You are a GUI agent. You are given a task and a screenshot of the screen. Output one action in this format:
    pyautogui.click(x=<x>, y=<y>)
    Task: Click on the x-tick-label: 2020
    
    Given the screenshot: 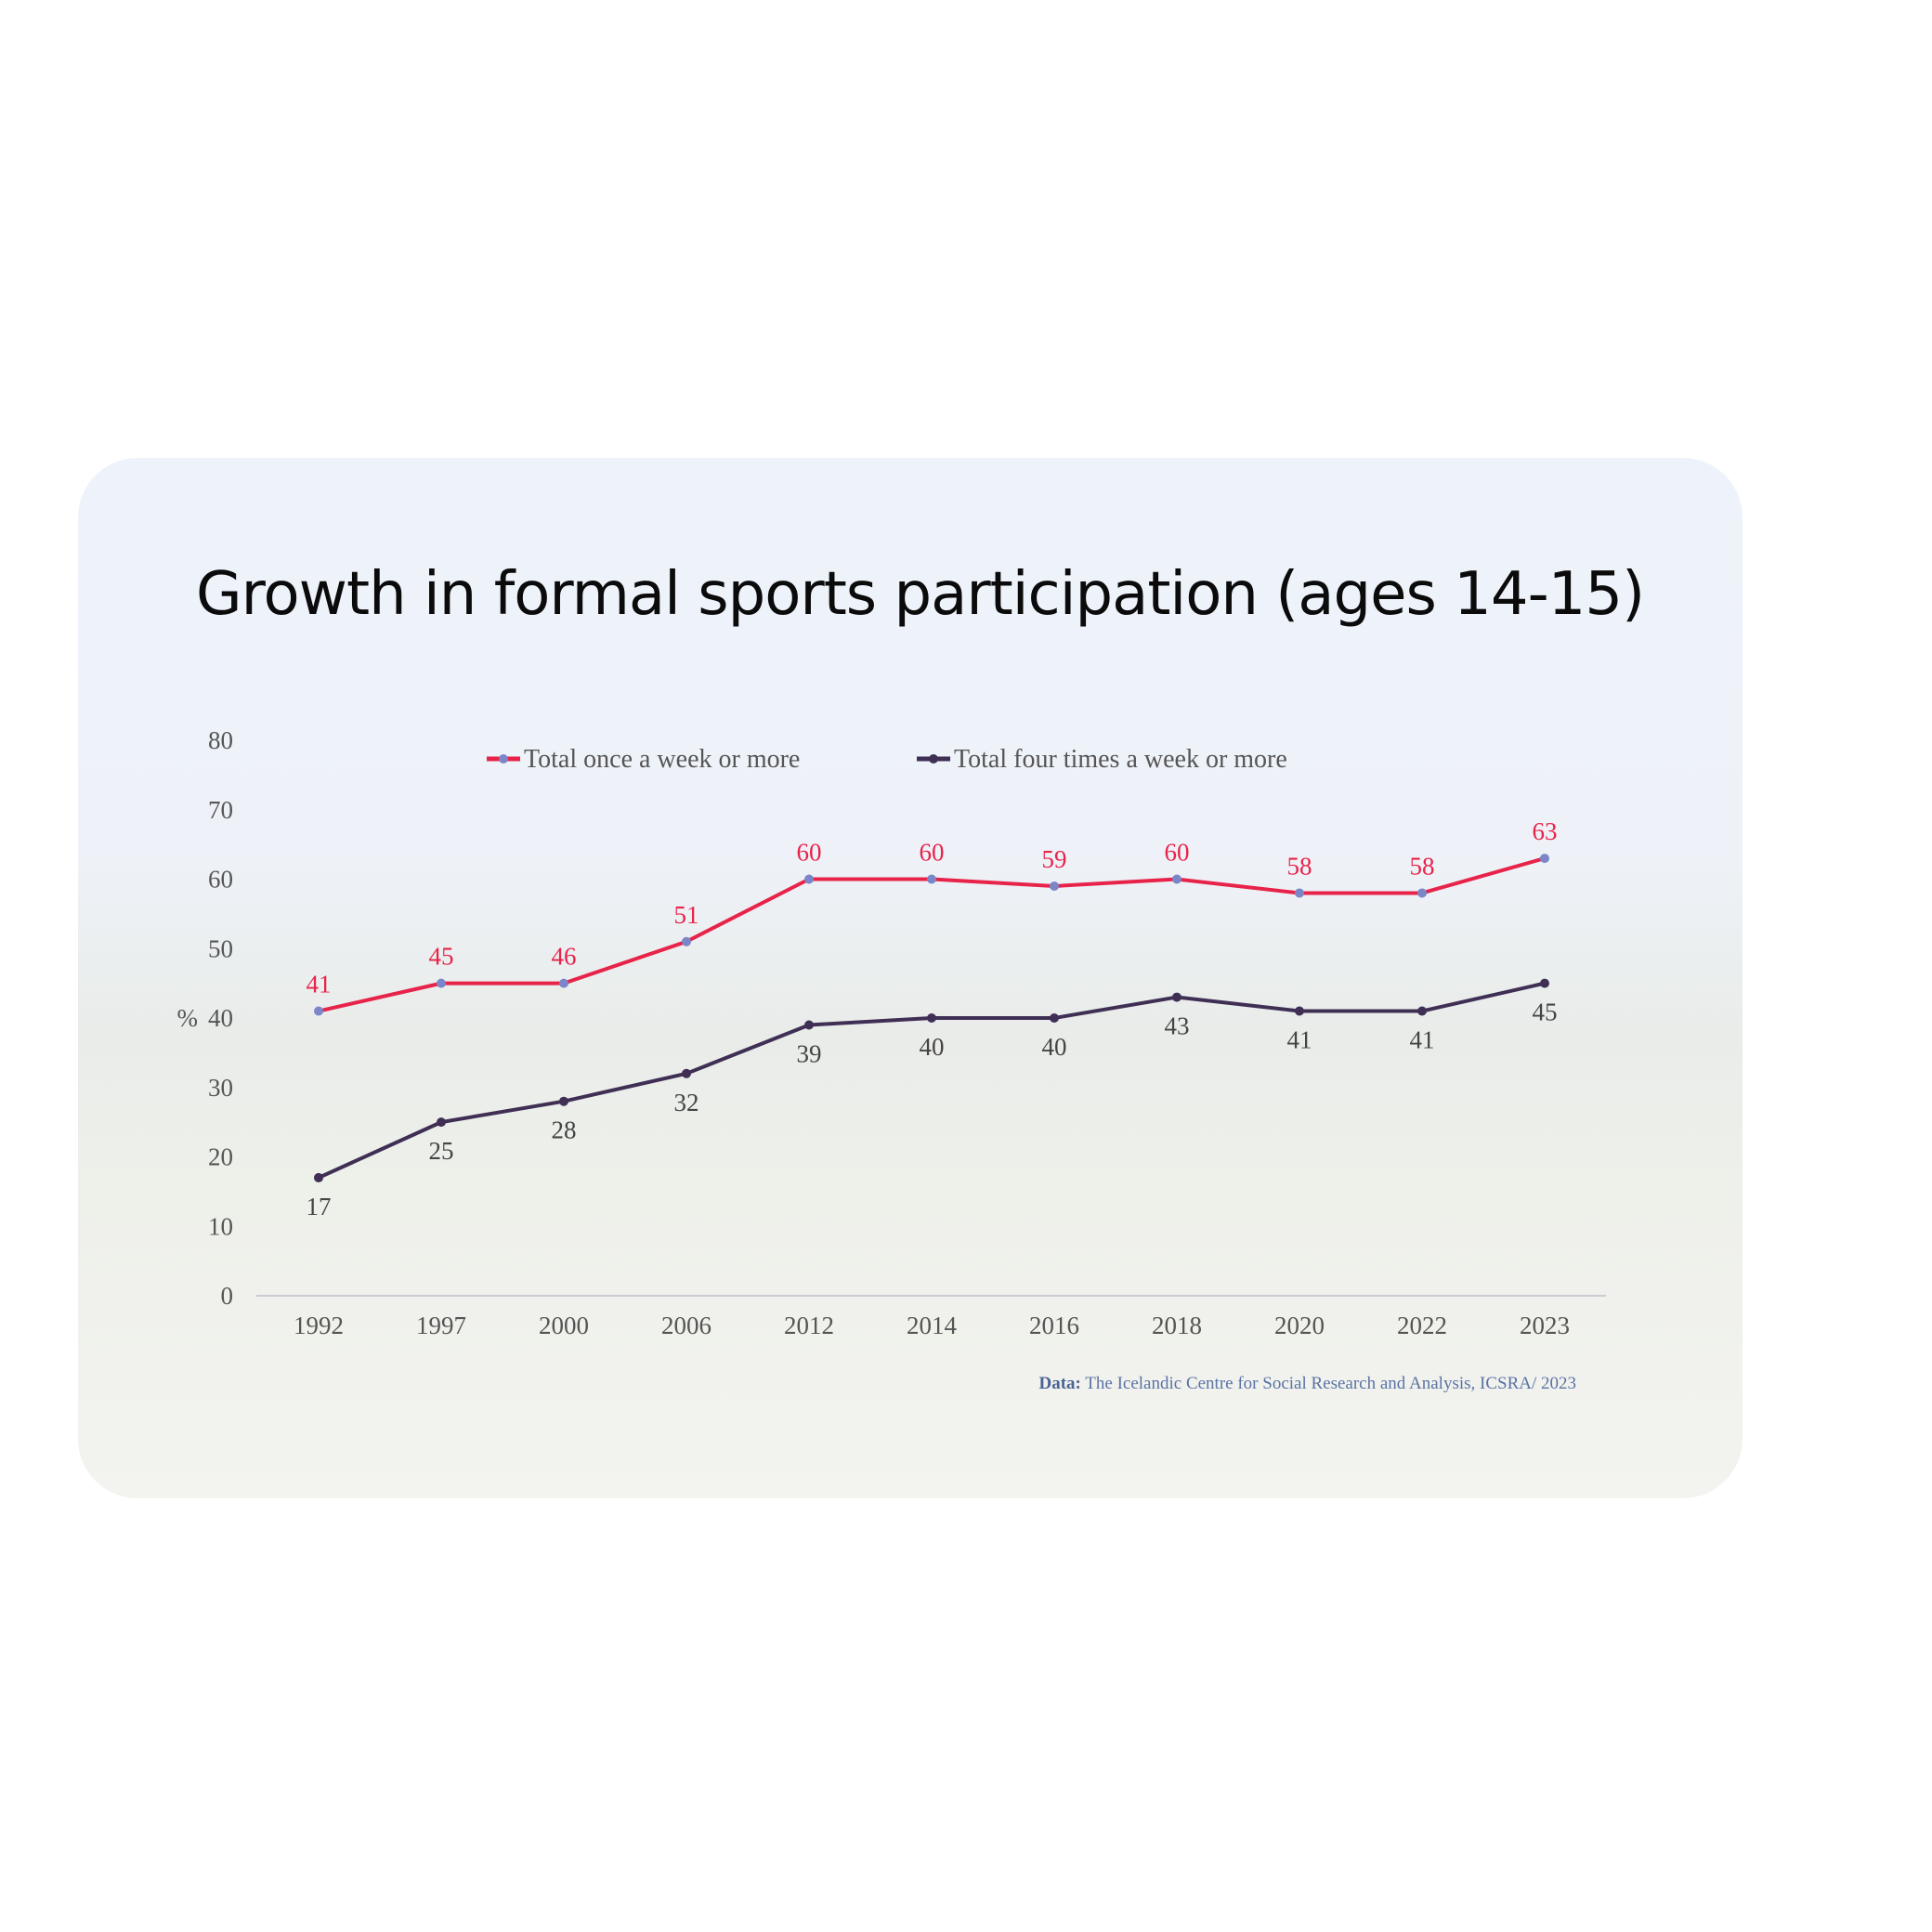 What is the action you would take?
    pyautogui.click(x=1299, y=1325)
    